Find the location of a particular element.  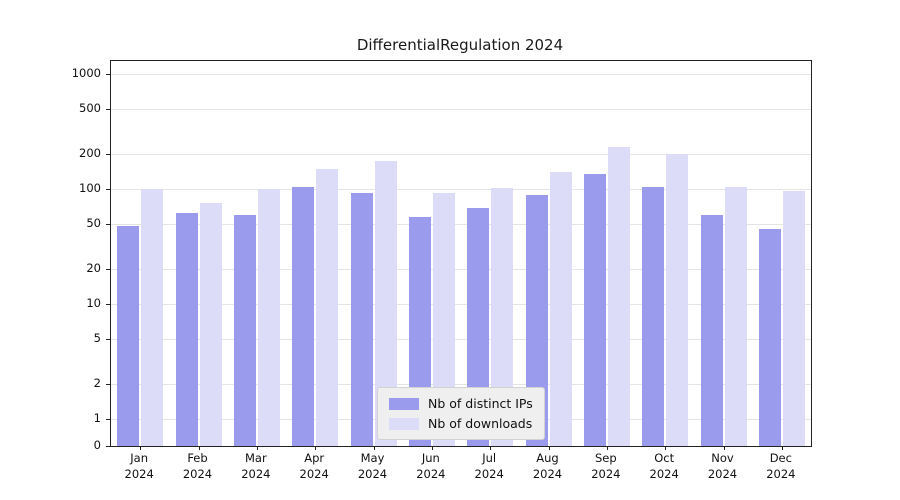

x-tick-label: Mar 2024 is located at coordinates (256, 466).